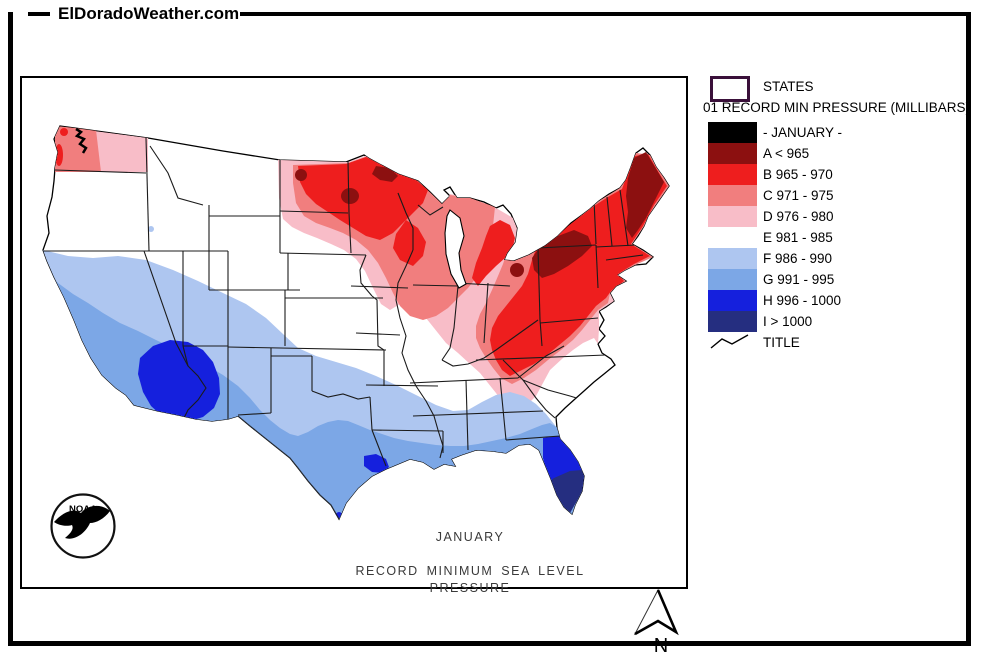 The height and width of the screenshot is (659, 981). What do you see at coordinates (149, 13) in the screenshot?
I see `page-title: ElDoradoWeather.com` at bounding box center [149, 13].